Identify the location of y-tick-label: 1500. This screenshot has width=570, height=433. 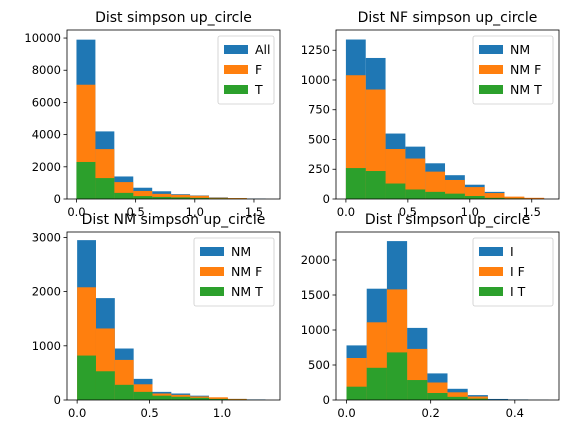
(315, 295).